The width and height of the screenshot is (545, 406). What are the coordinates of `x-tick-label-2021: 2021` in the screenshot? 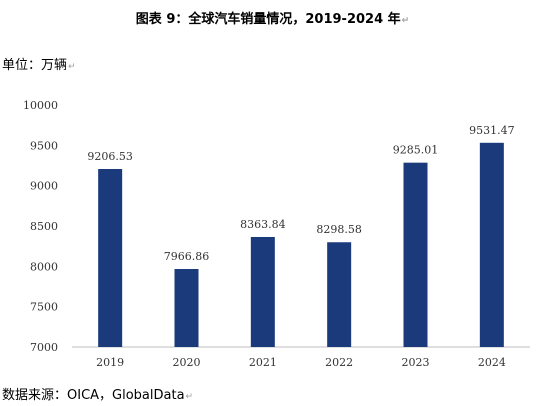 It's located at (263, 362).